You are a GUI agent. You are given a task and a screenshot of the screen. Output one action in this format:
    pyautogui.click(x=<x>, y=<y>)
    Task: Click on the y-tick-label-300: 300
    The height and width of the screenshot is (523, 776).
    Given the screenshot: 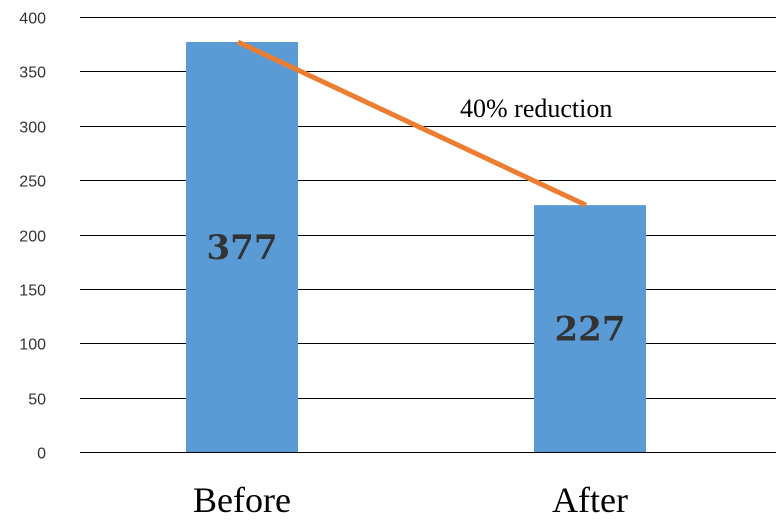 What is the action you would take?
    pyautogui.click(x=32, y=128)
    